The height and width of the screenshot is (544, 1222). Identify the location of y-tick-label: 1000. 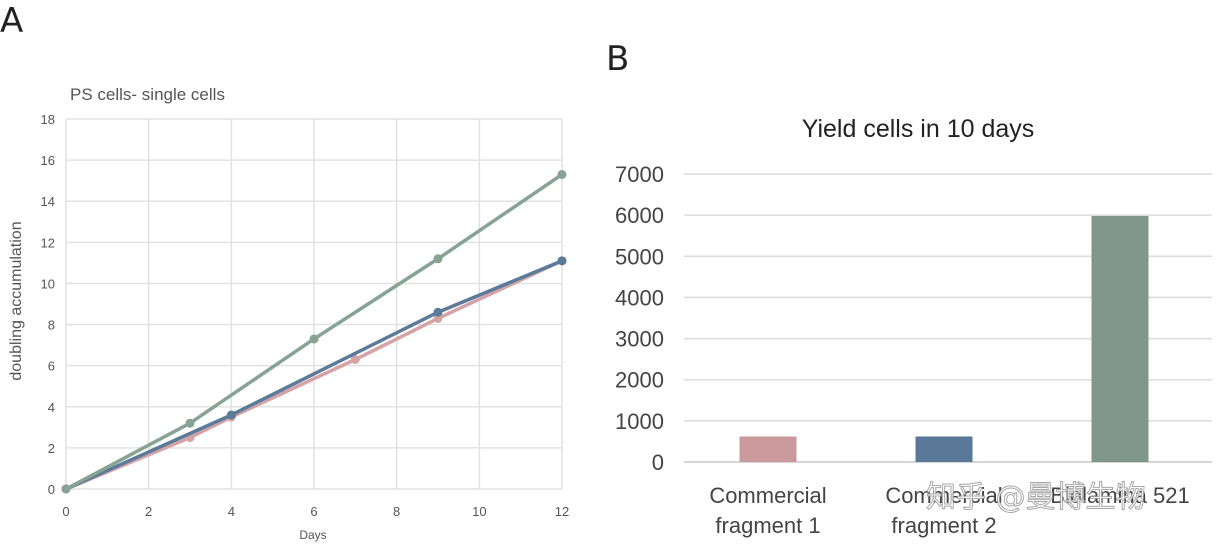
(639, 421).